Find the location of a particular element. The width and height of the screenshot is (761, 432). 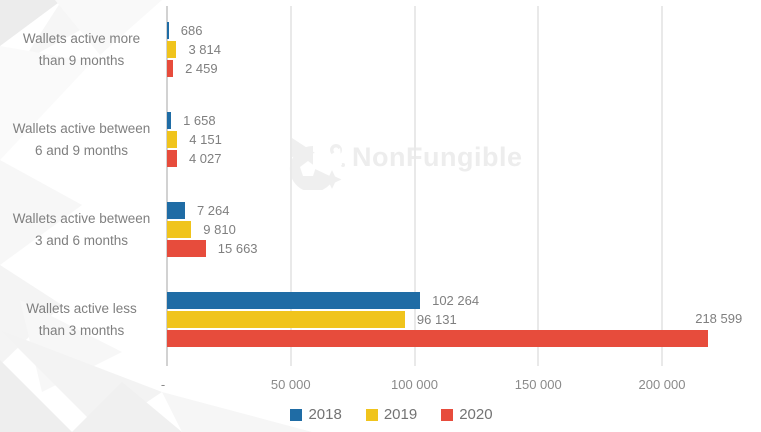

value-axis-line is located at coordinates (167, 186).